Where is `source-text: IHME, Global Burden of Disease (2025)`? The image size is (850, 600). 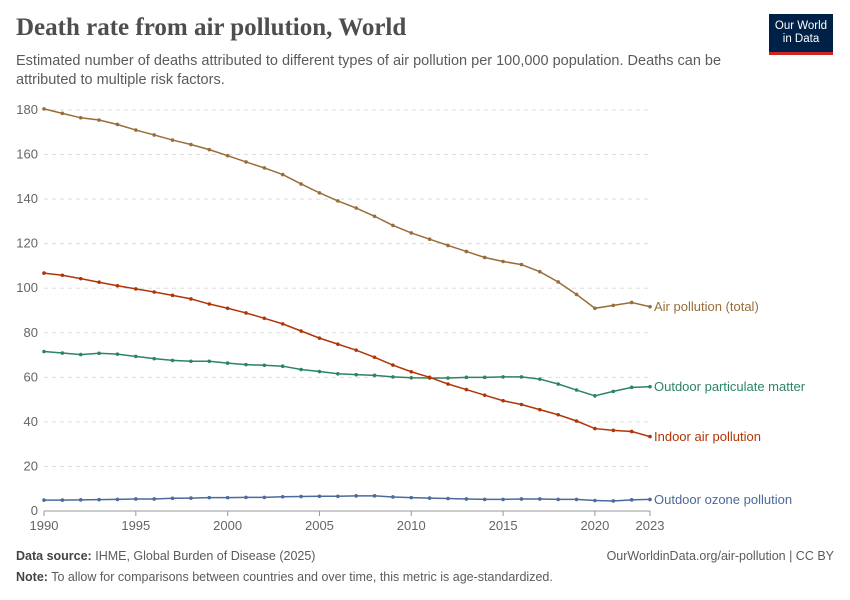 source-text: IHME, Global Burden of Disease (2025) is located at coordinates (205, 556).